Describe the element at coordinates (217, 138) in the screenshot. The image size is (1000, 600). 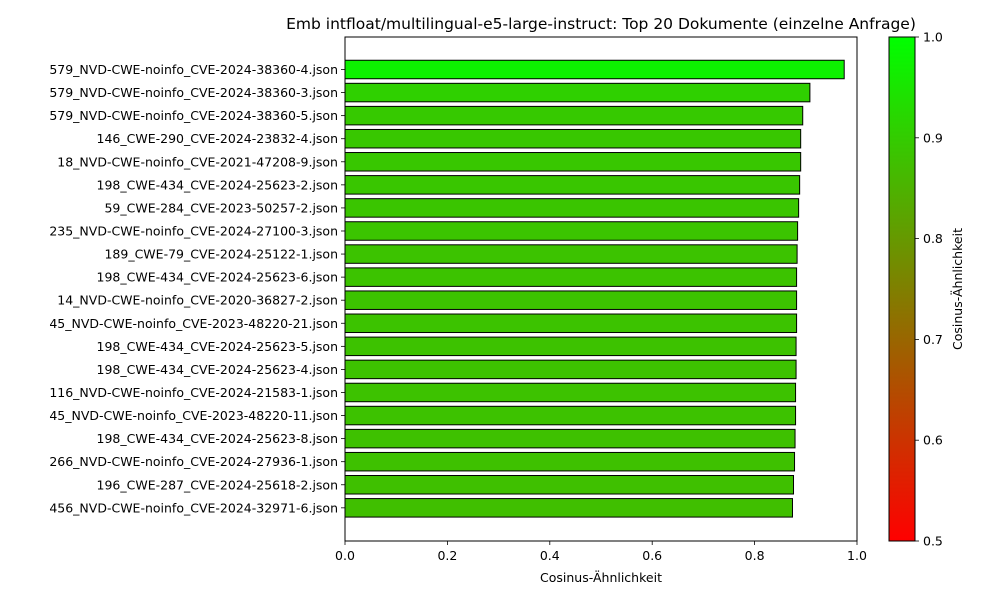
I see `y-tick-label: 146_CWE-290_CVE-2024-23832-4.json` at that location.